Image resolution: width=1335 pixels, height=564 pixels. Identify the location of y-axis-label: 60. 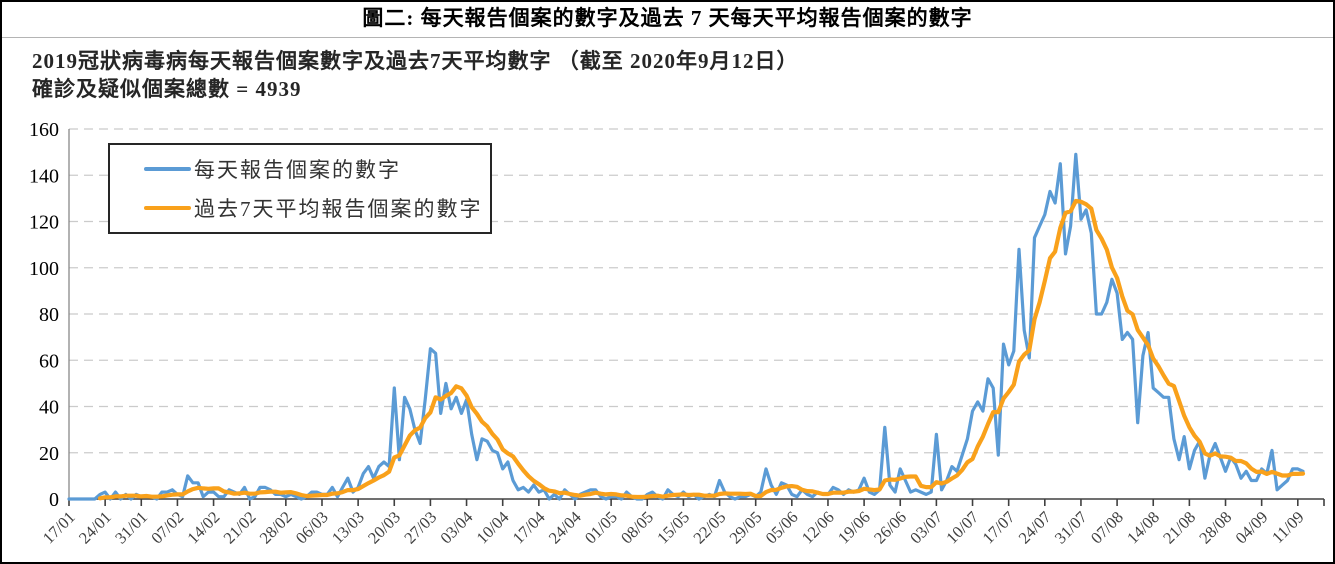
(49, 361).